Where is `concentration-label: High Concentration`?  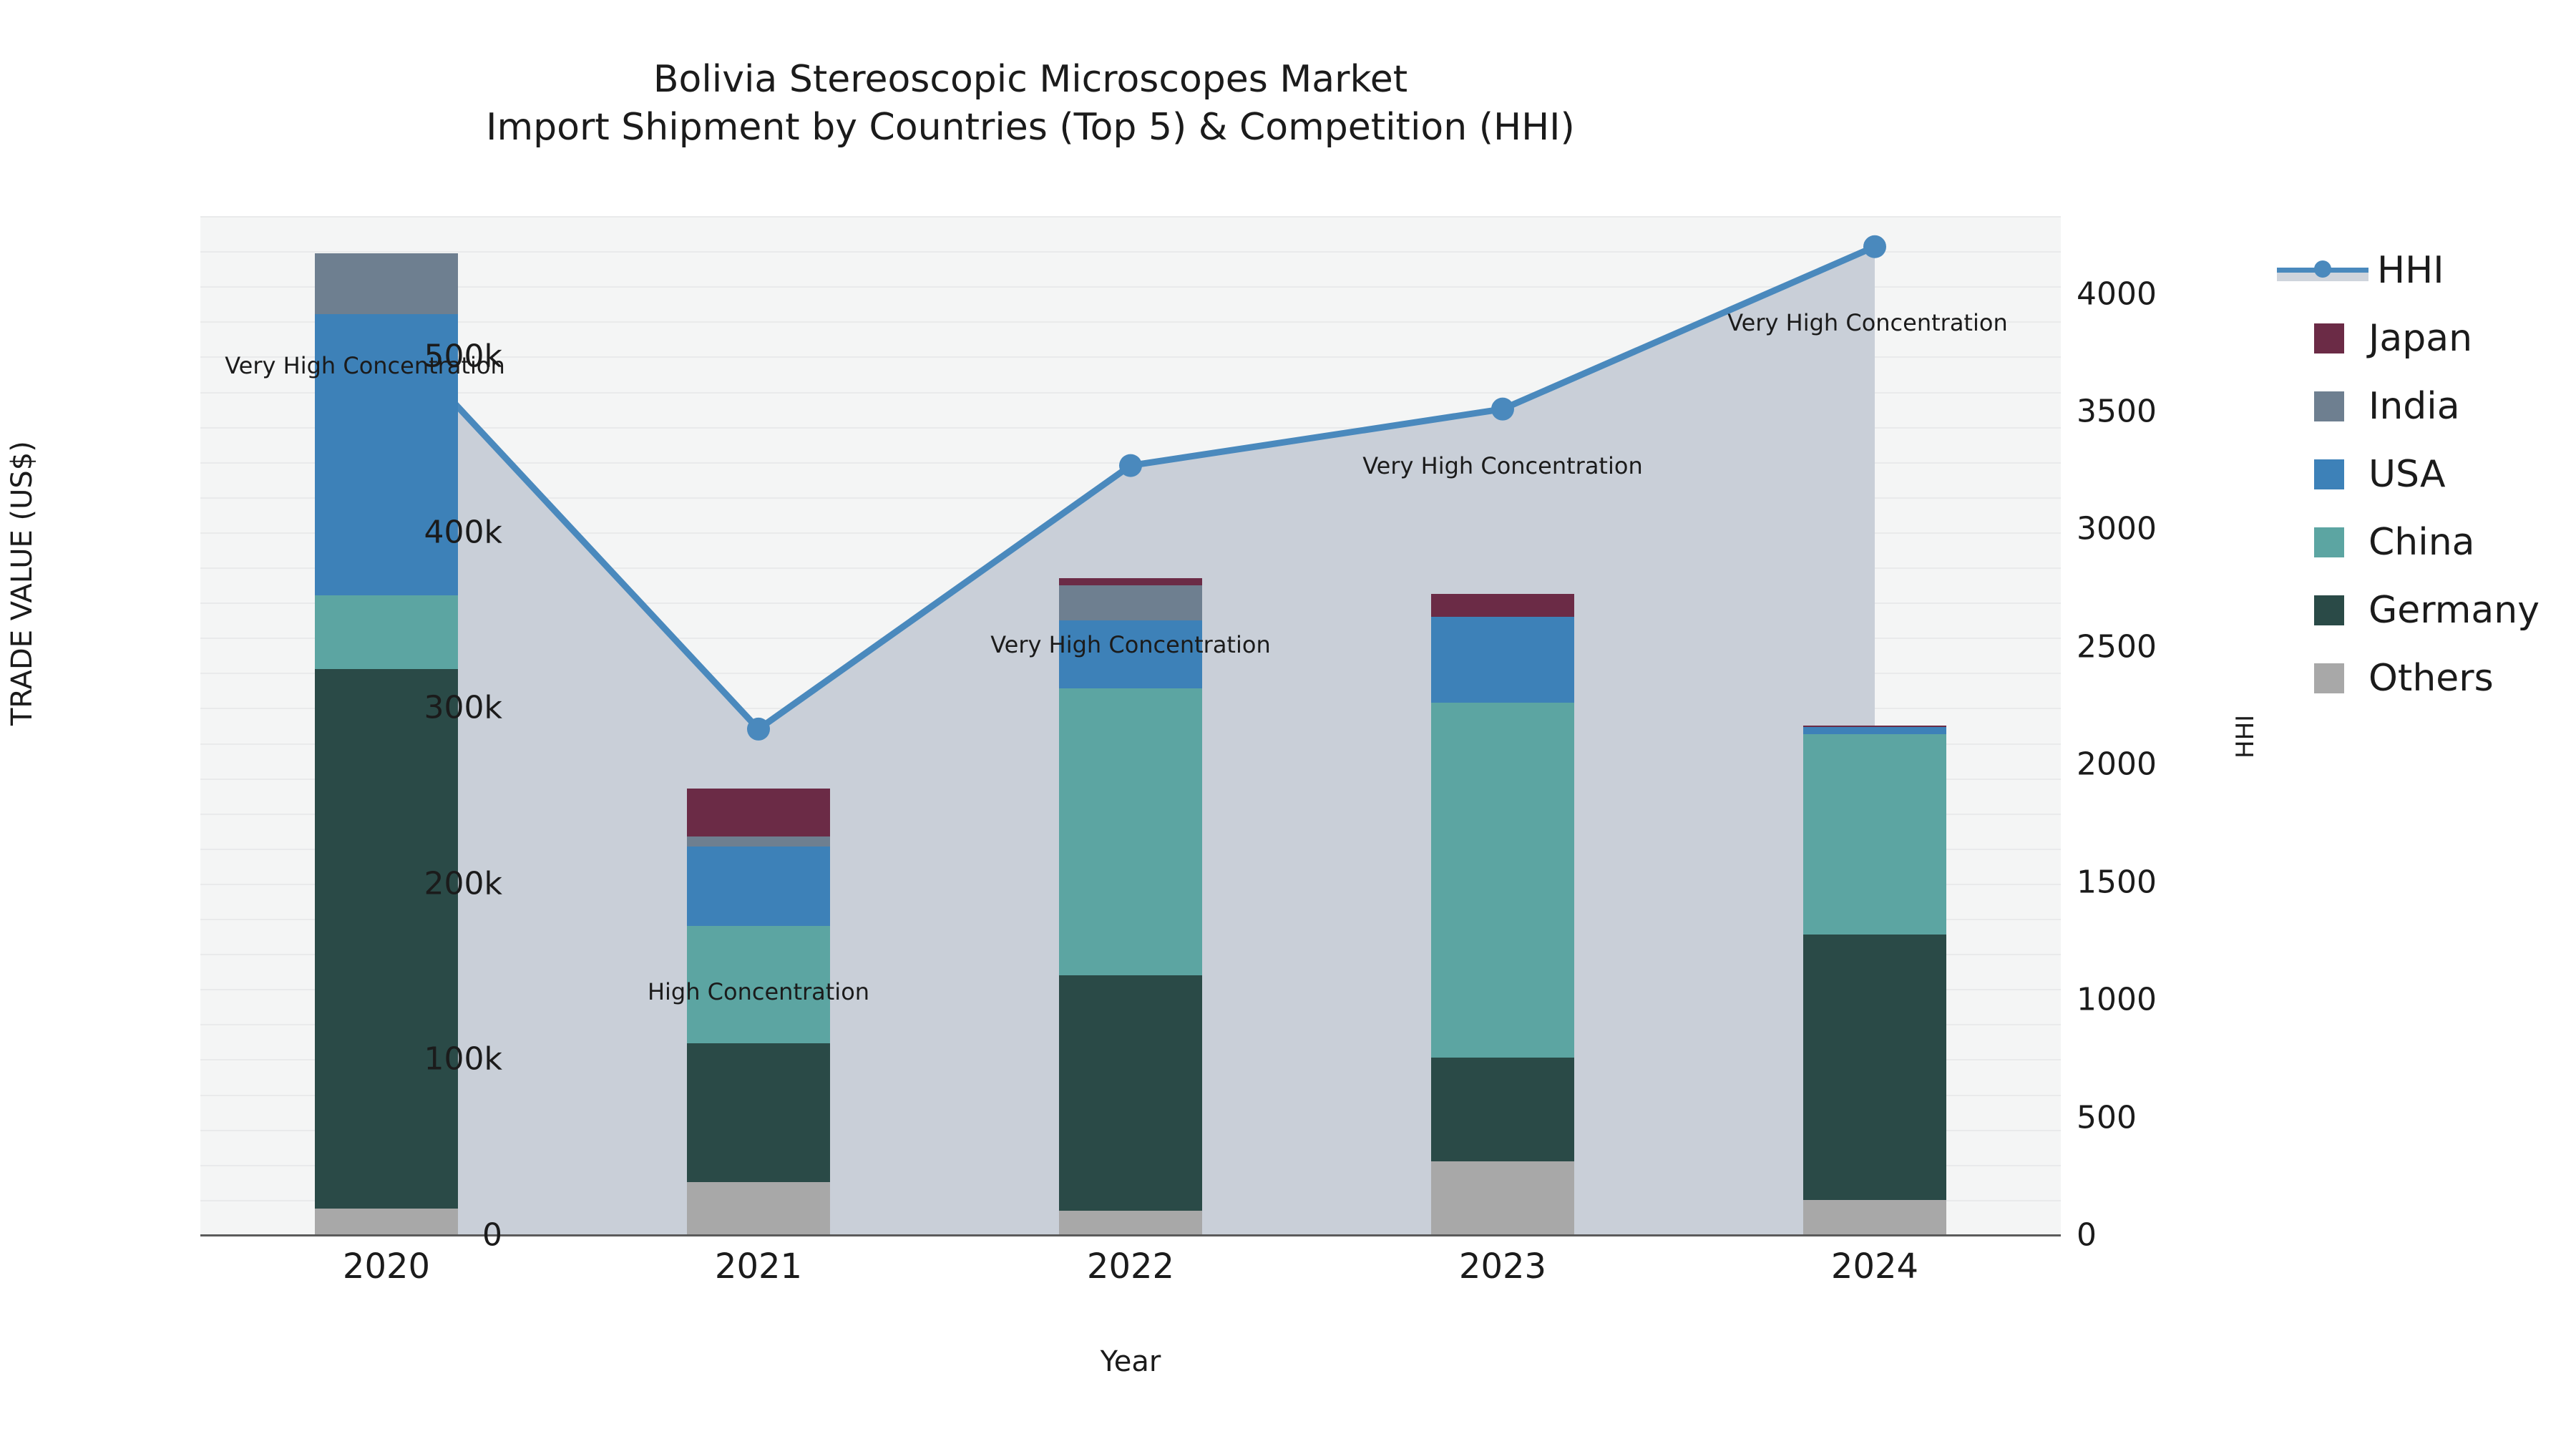
concentration-label: High Concentration is located at coordinates (758, 991).